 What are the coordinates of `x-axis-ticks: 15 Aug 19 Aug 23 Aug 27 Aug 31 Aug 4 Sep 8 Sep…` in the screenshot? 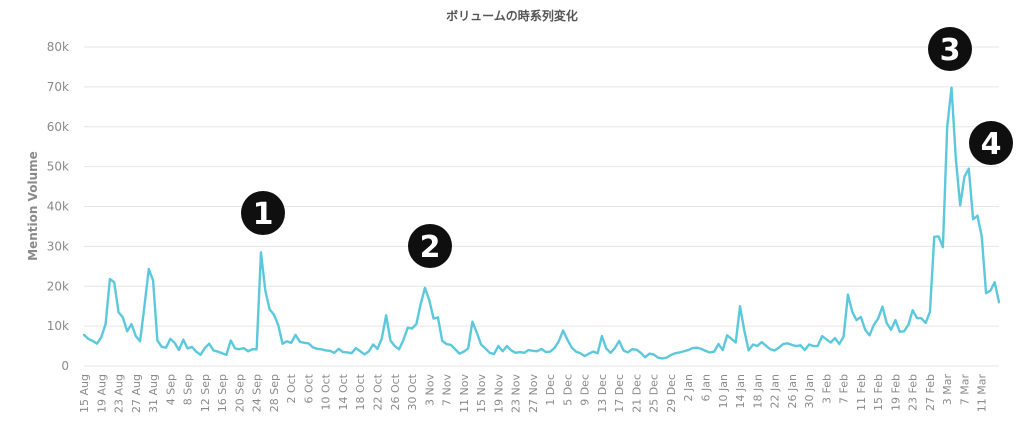 It's located at (533, 393).